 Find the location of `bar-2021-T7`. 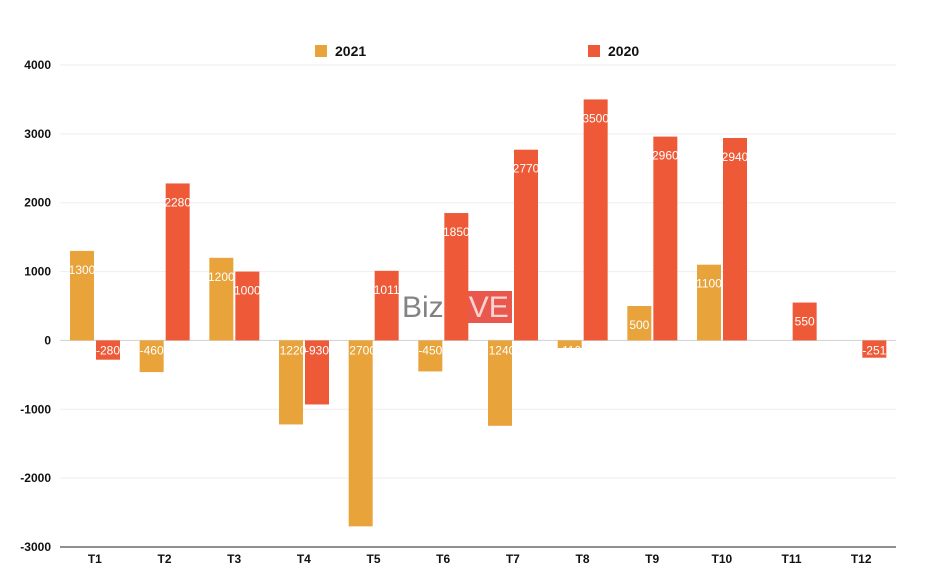

bar-2021-T7 is located at coordinates (500, 383).